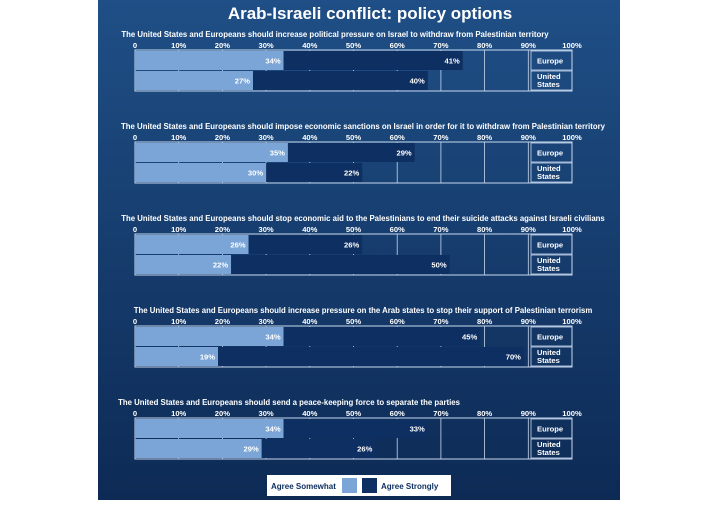 The height and width of the screenshot is (505, 718). I want to click on data-label-strongly: 45%, so click(469, 337).